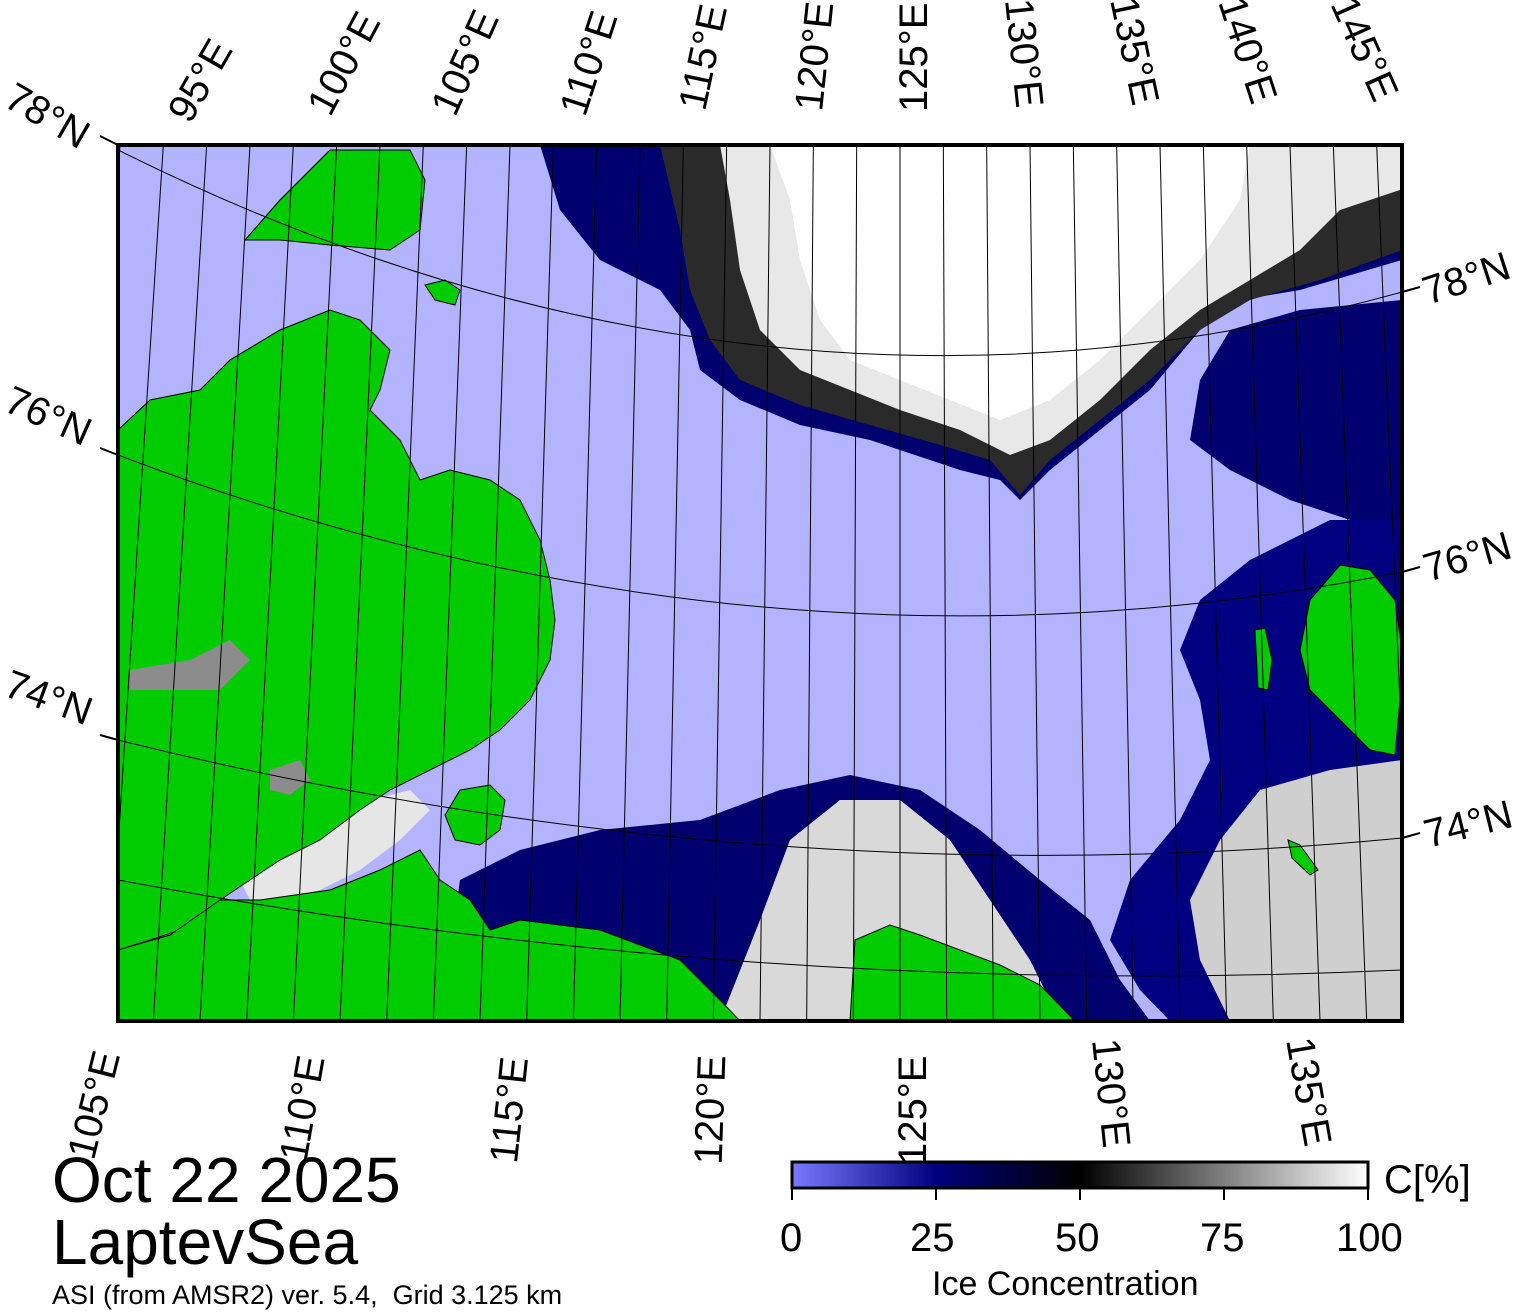 This screenshot has height=1314, width=1525. I want to click on land-taymyr-south, so click(429, 935).